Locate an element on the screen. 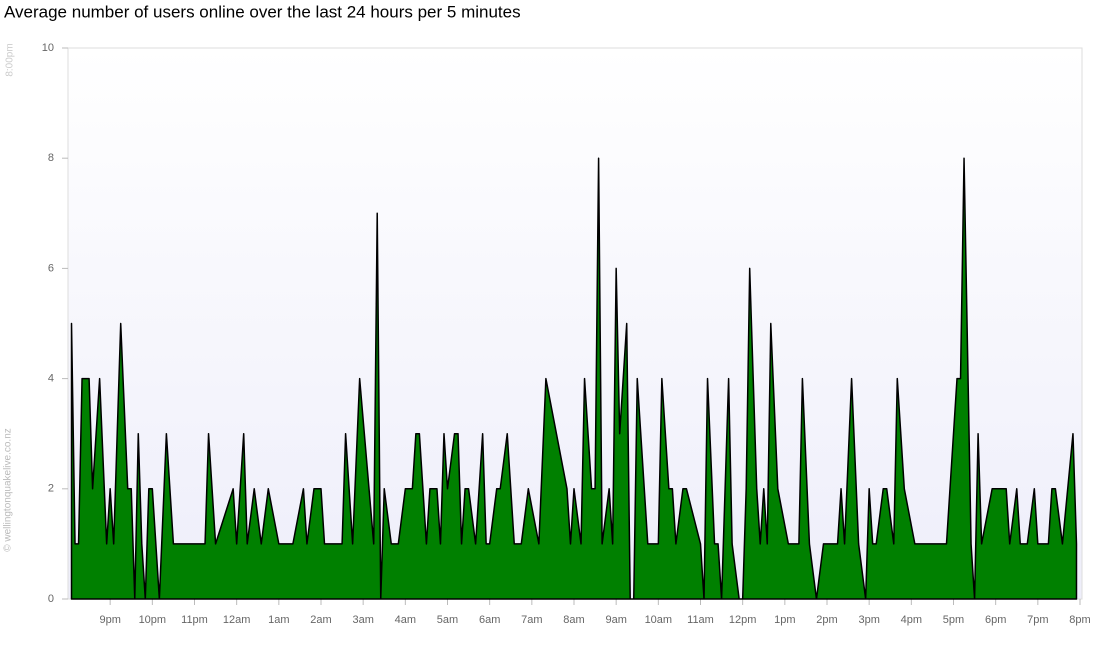 The width and height of the screenshot is (1100, 645). credit: © wellingtonquakelive.co.nz is located at coordinates (8, 490).